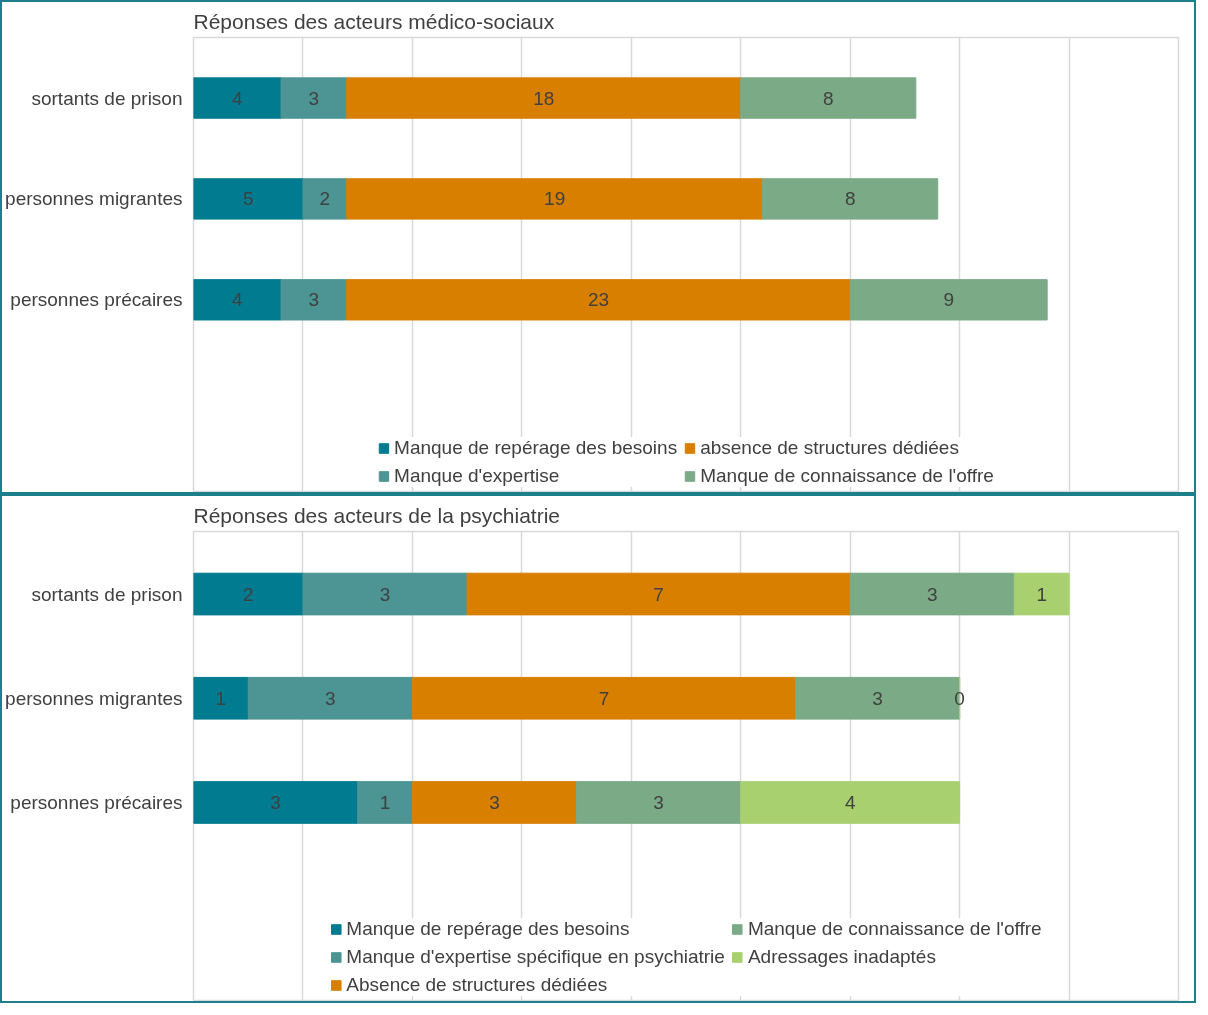 The width and height of the screenshot is (1208, 1015). Describe the element at coordinates (829, 448) in the screenshot. I see `legend-label: absence de structures dédiées` at that location.